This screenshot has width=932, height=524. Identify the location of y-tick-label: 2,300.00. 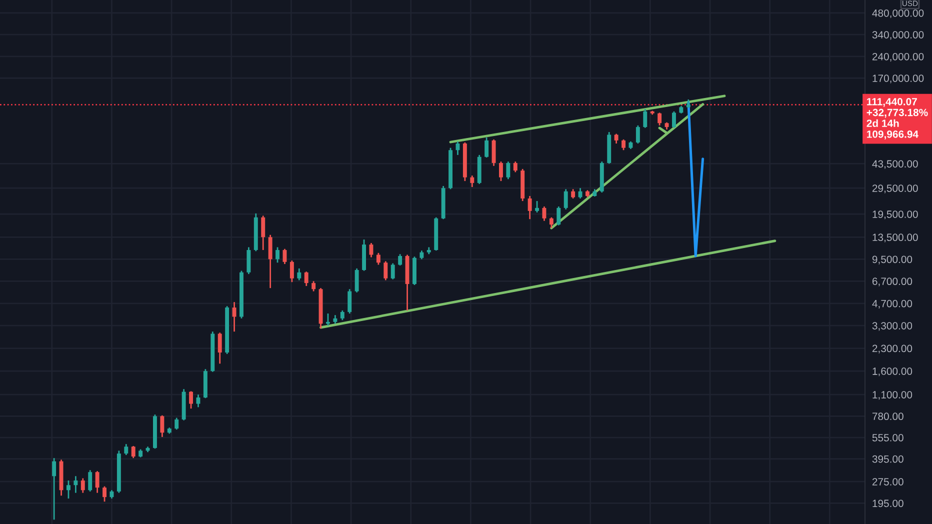
(892, 349).